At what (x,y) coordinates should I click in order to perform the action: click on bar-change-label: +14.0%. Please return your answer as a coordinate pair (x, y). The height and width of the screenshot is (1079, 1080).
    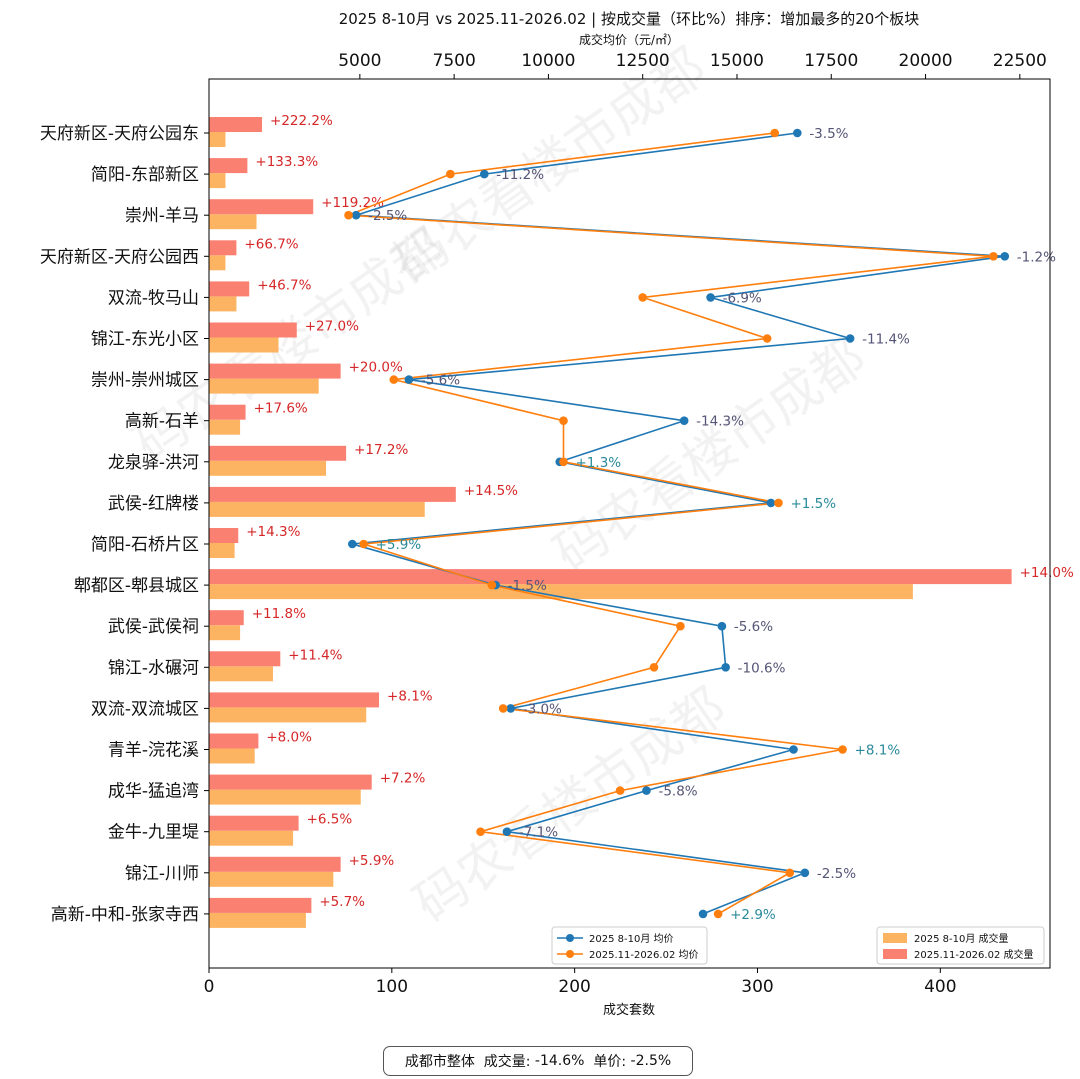
    Looking at the image, I should click on (1047, 573).